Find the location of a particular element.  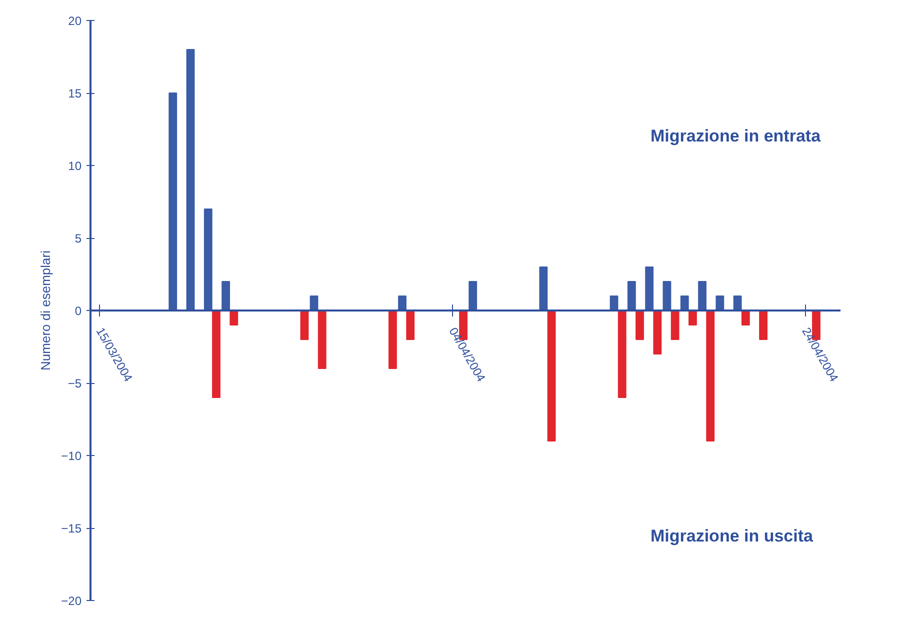

y-tick-label: 0 is located at coordinates (78, 311).